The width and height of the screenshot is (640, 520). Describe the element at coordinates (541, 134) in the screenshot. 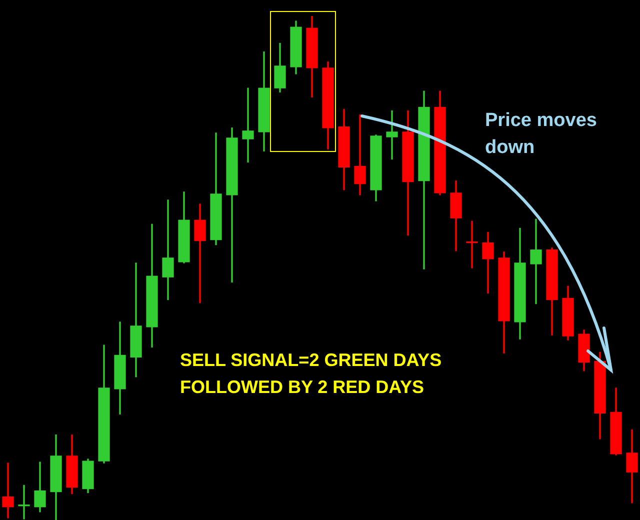

I see `annotation: Price moves down` at that location.